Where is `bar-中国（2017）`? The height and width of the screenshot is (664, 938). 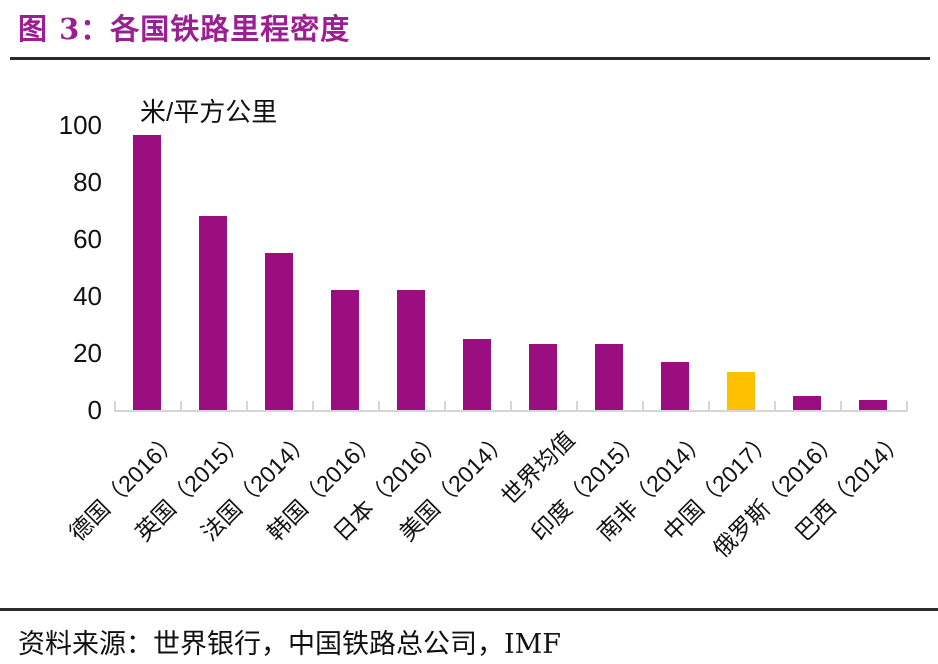
bar-中国（2017） is located at coordinates (741, 391).